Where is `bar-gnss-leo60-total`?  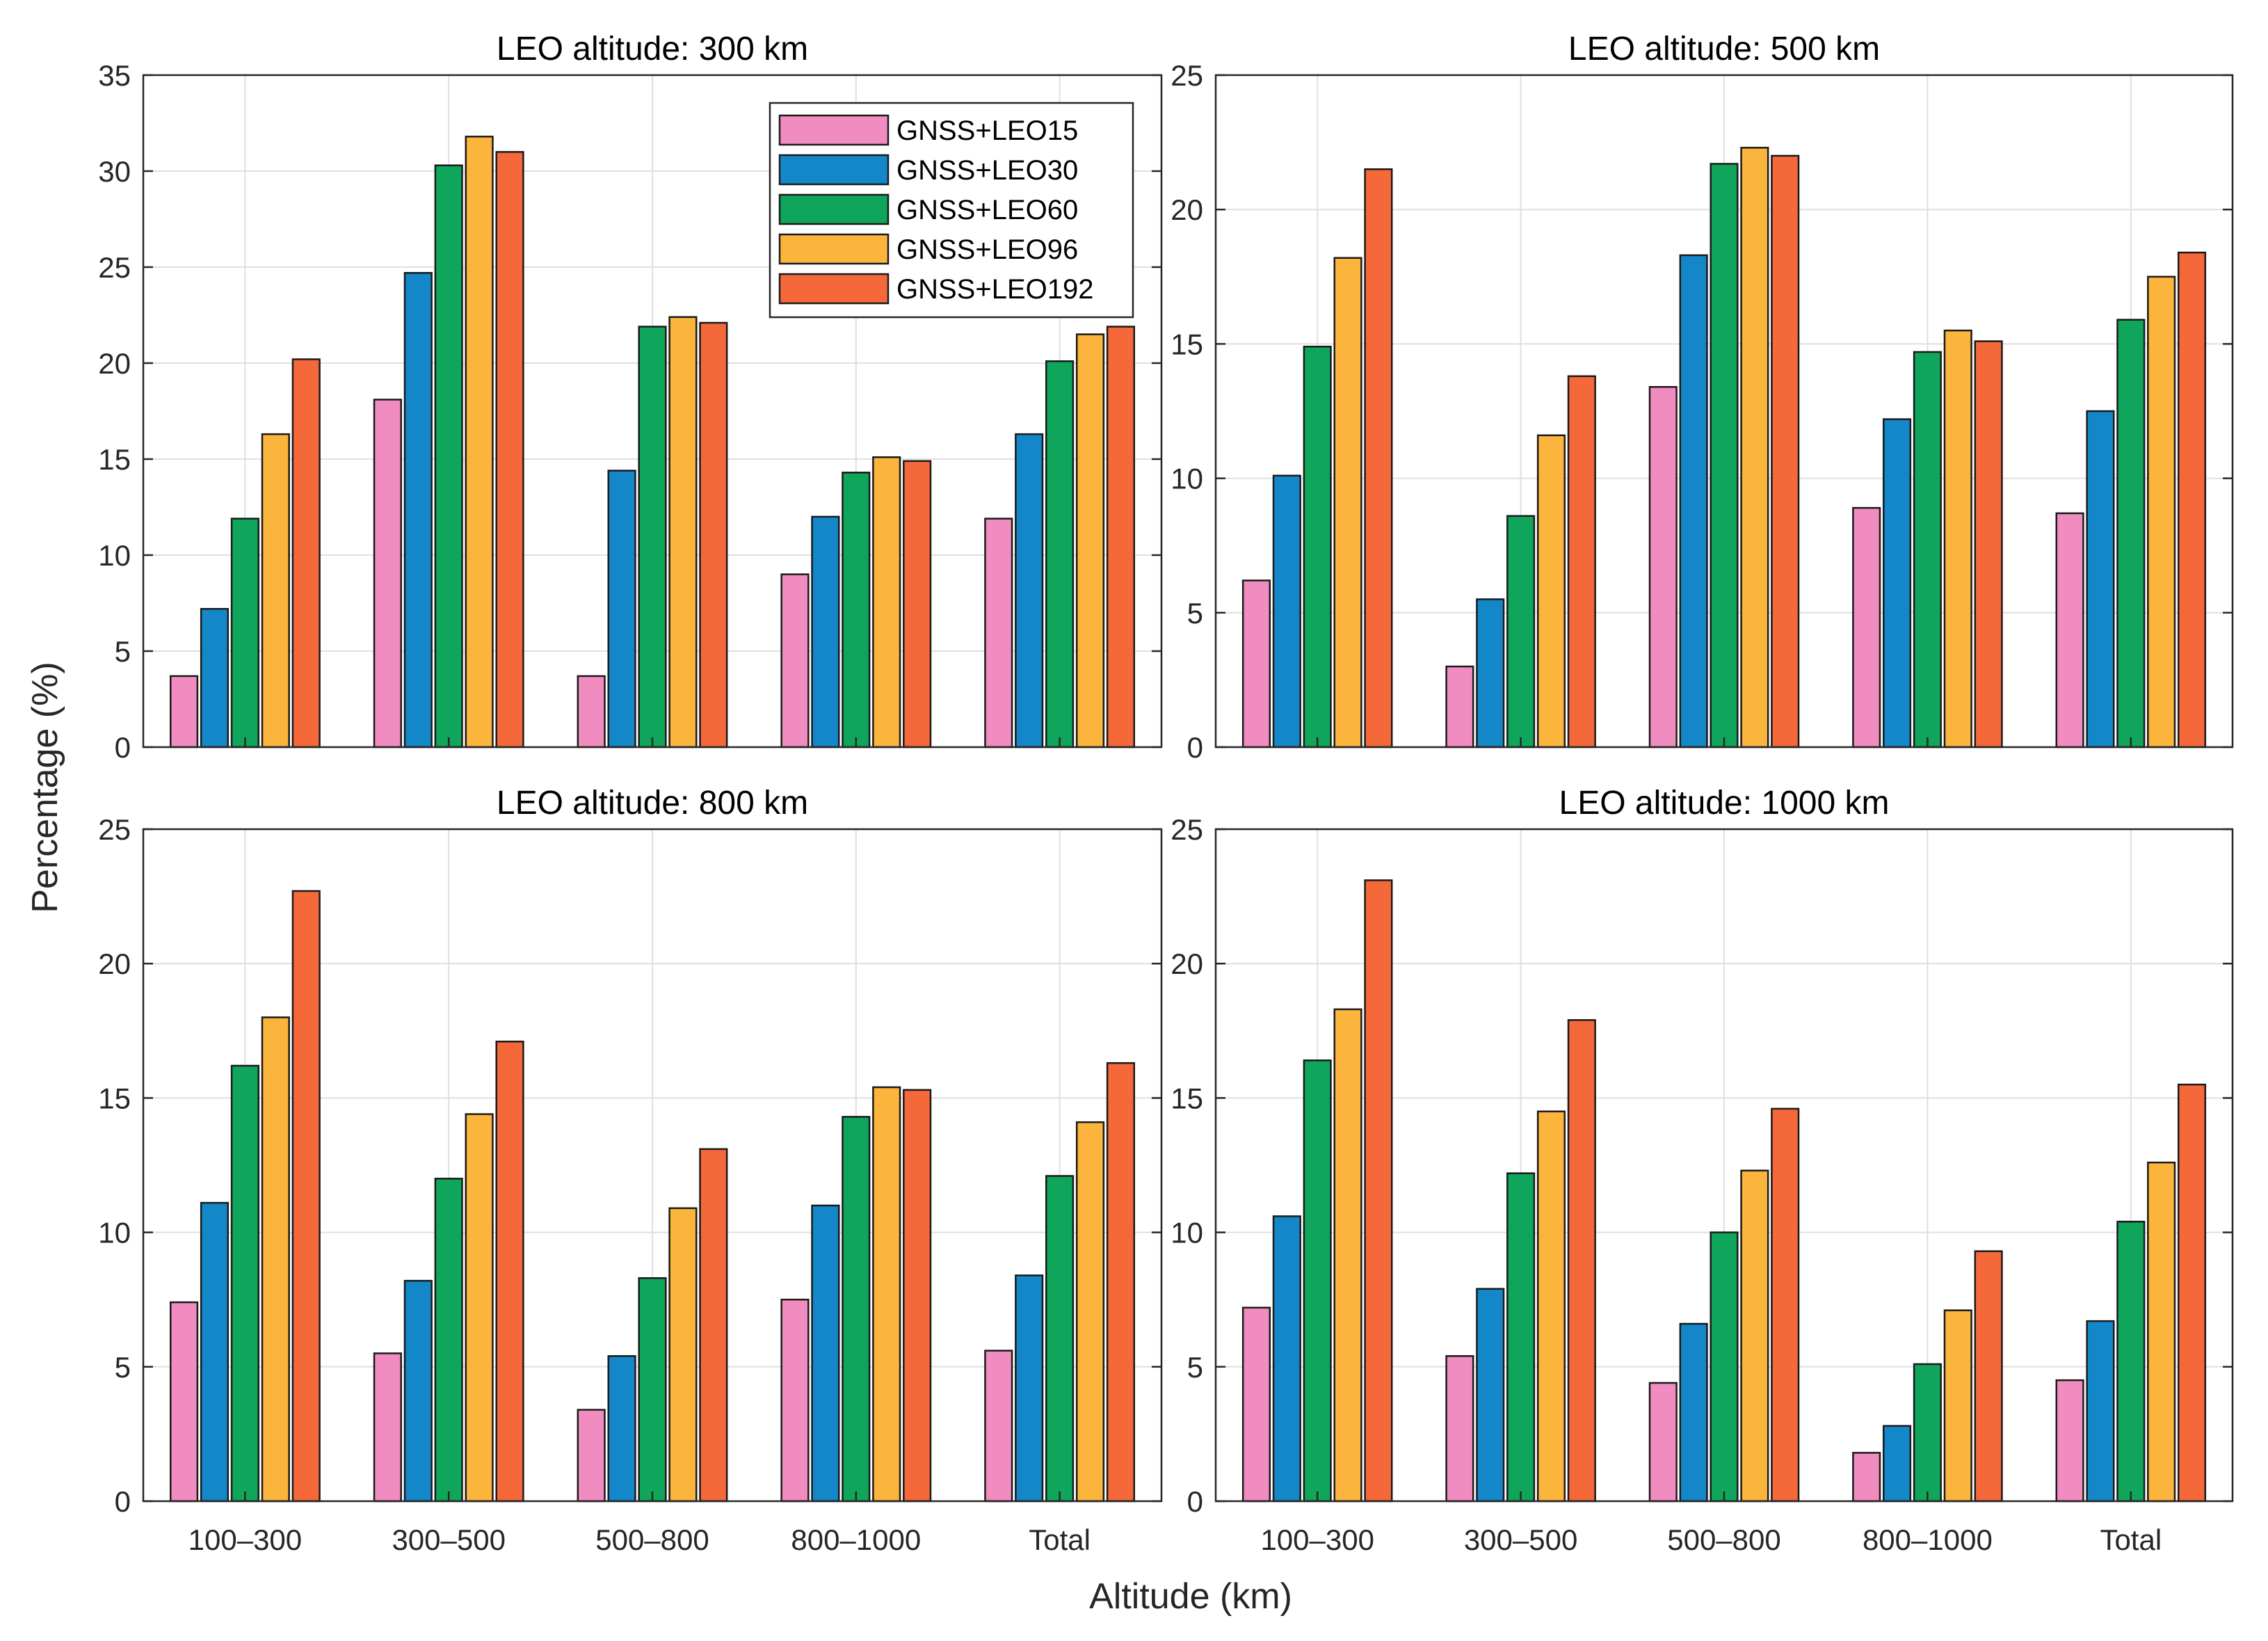
bar-gnss-leo60-total is located at coordinates (1060, 555).